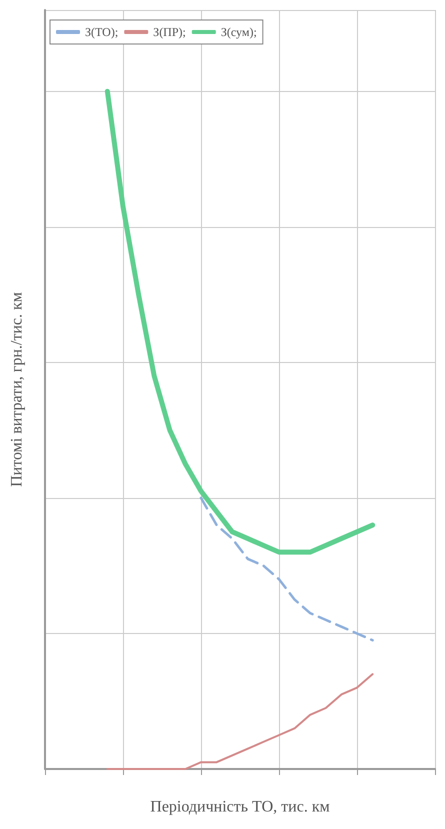 Image resolution: width=445 pixels, height=829 pixels. I want to click on legend-label: З(сум);, so click(238, 32).